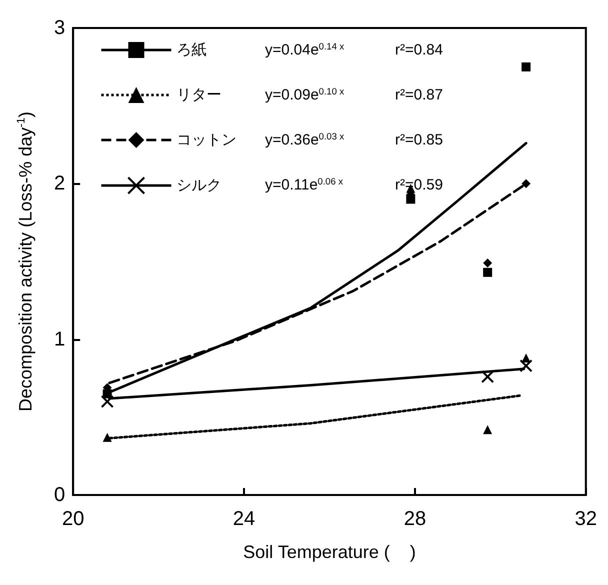 The width and height of the screenshot is (608, 585). Describe the element at coordinates (60, 495) in the screenshot. I see `y-tick-label: 0` at that location.